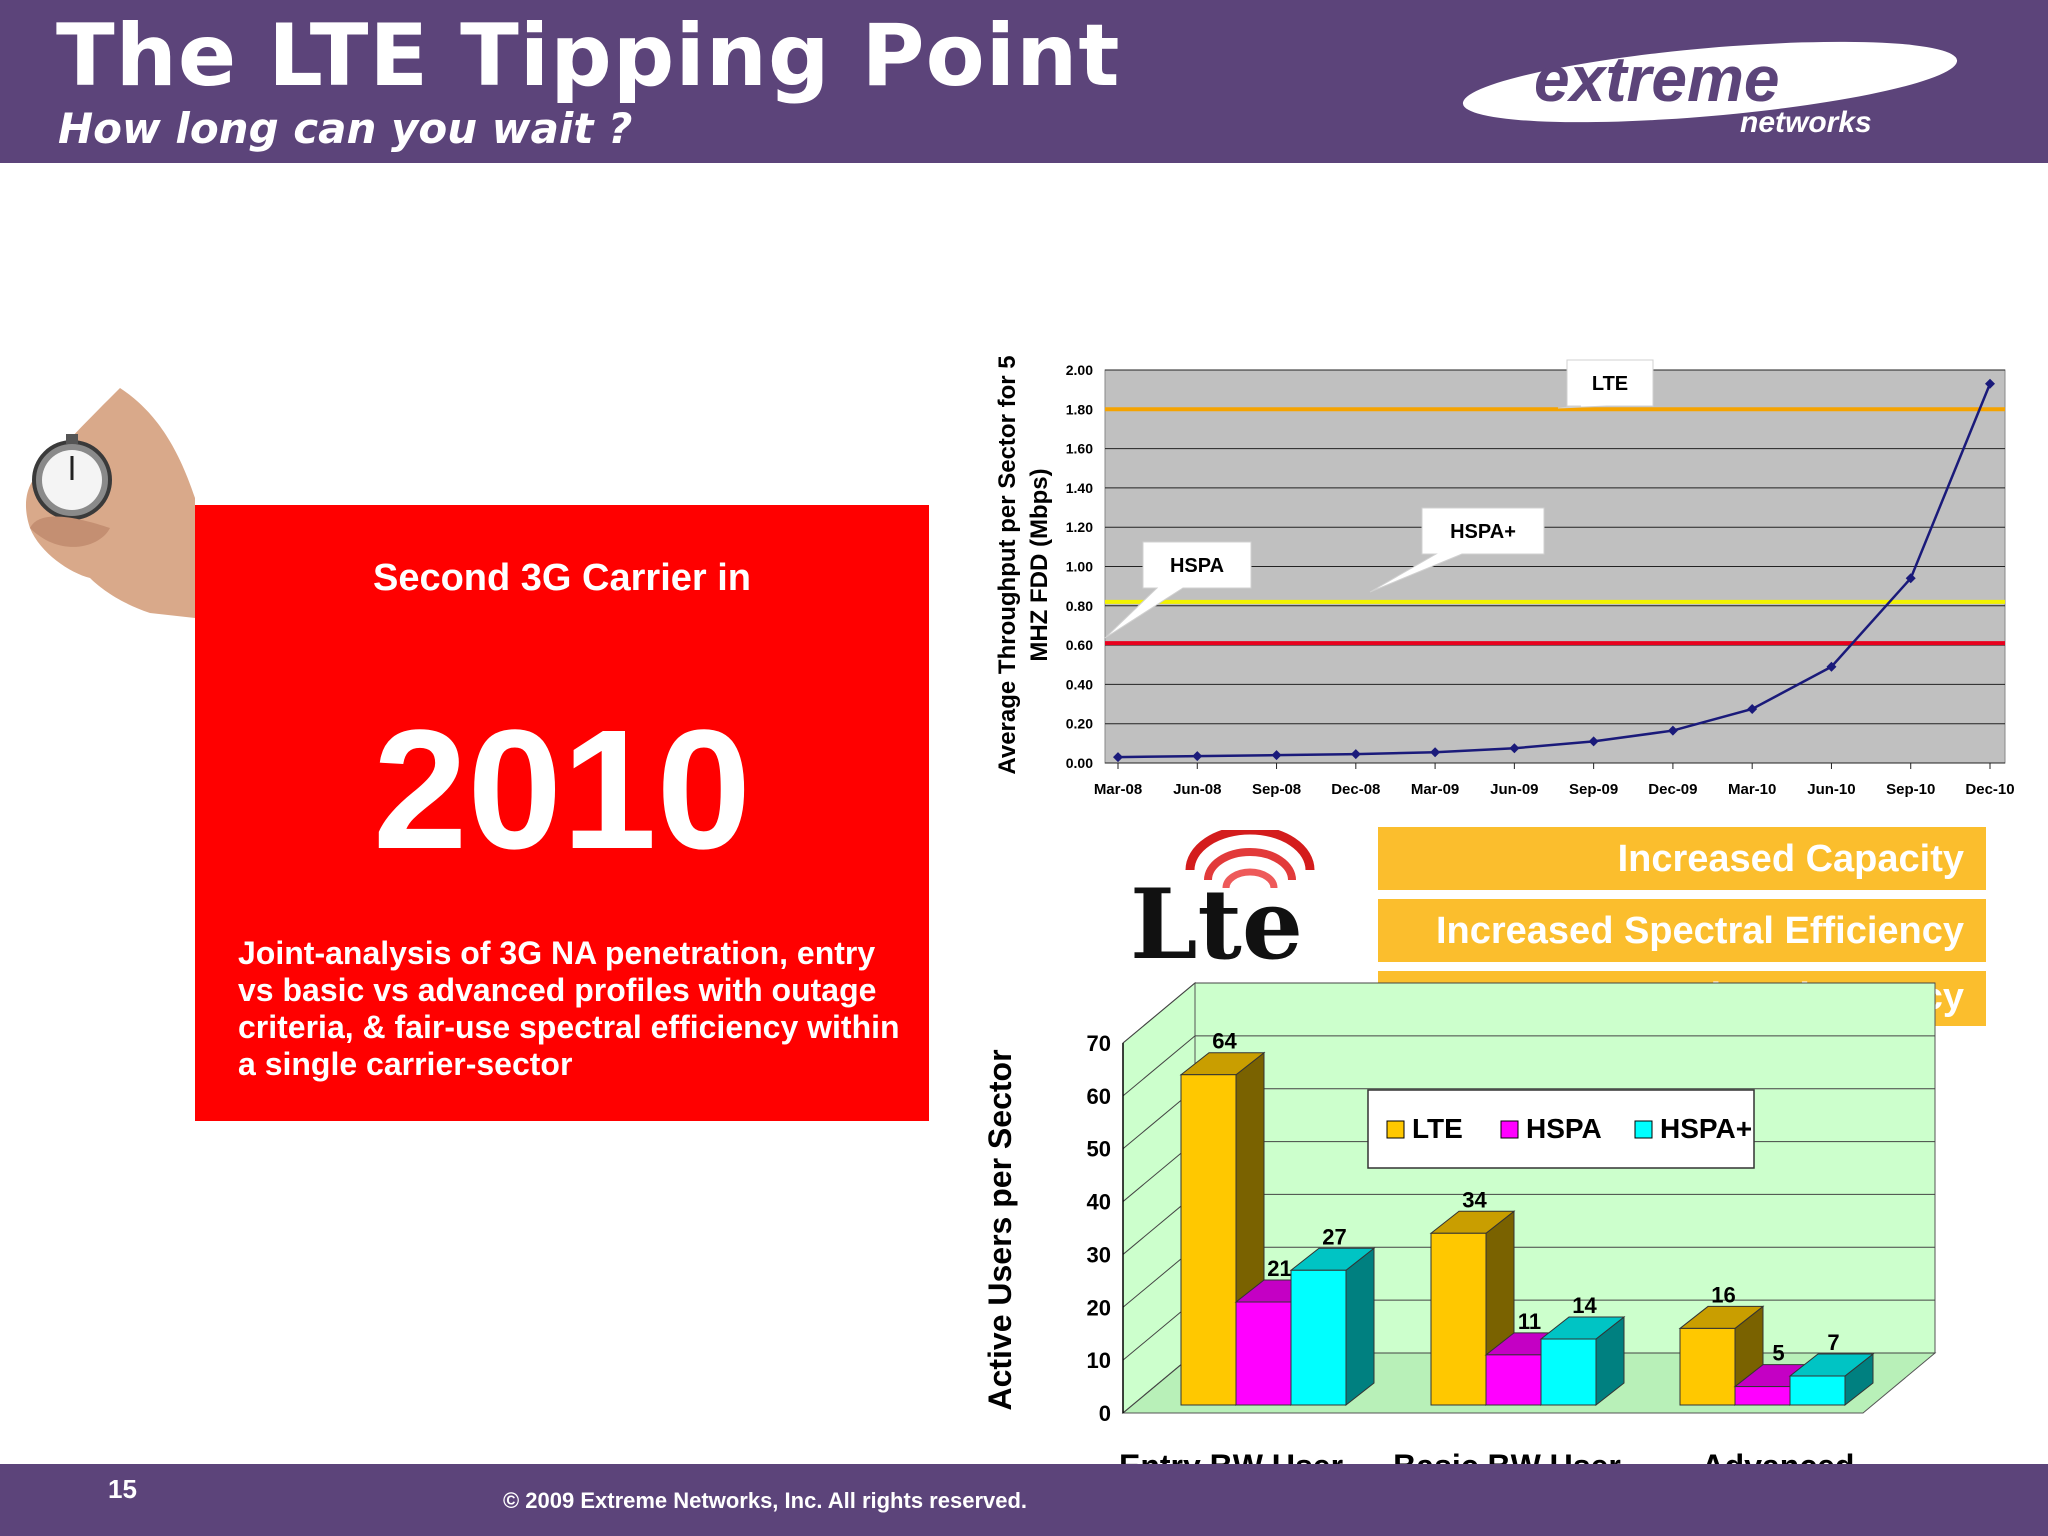 The height and width of the screenshot is (1536, 2048). What do you see at coordinates (1079, 724) in the screenshot?
I see `y-tick-label: 0.20` at bounding box center [1079, 724].